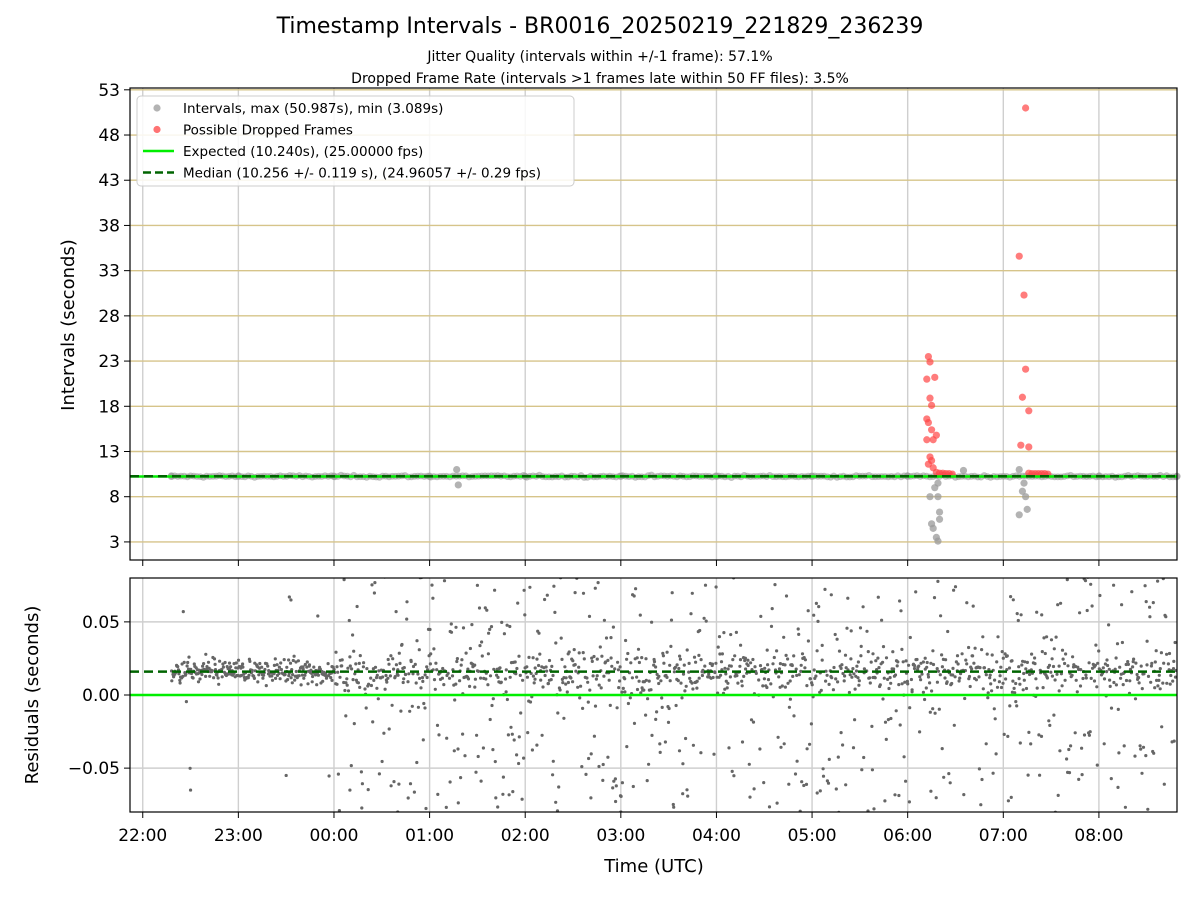 Image resolution: width=1200 pixels, height=900 pixels. Describe the element at coordinates (1024, 483) in the screenshot. I see `interval-point` at that location.